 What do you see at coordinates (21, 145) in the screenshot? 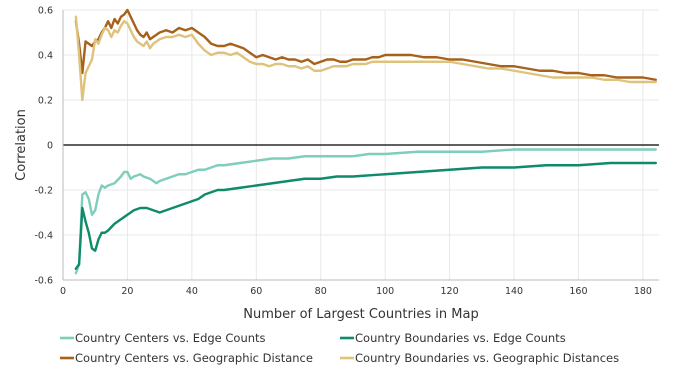
I see `y-axis-label: Correlation` at bounding box center [21, 145].